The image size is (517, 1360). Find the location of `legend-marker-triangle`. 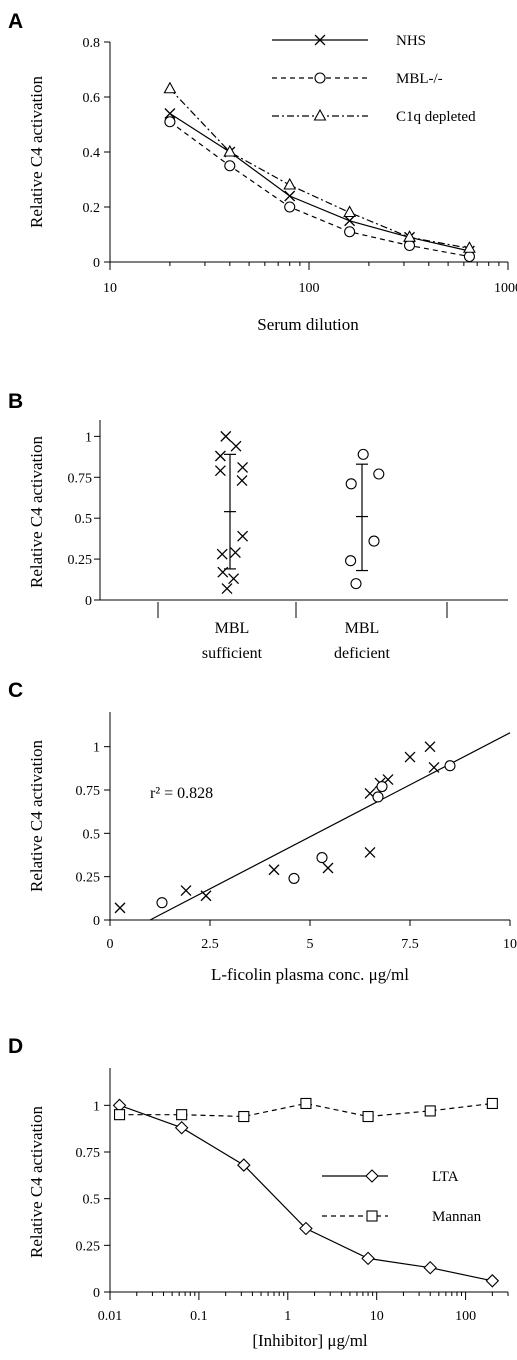

legend-marker-triangle is located at coordinates (320, 114).